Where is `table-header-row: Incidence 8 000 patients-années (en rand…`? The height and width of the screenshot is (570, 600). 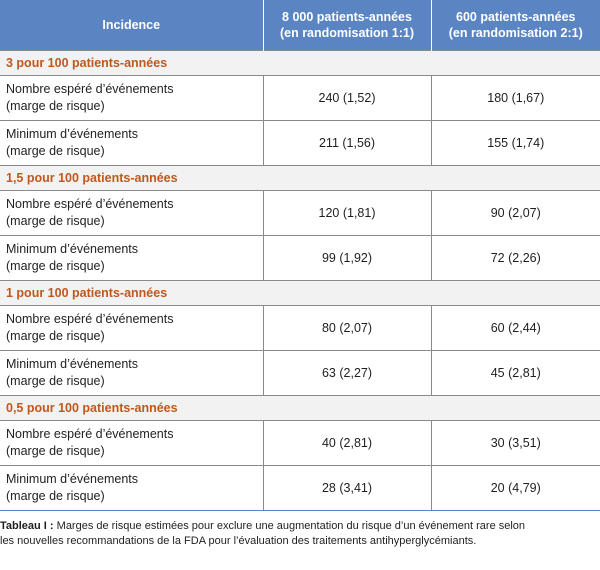 table-header-row: Incidence 8 000 patients-années (en rand… is located at coordinates (300, 25).